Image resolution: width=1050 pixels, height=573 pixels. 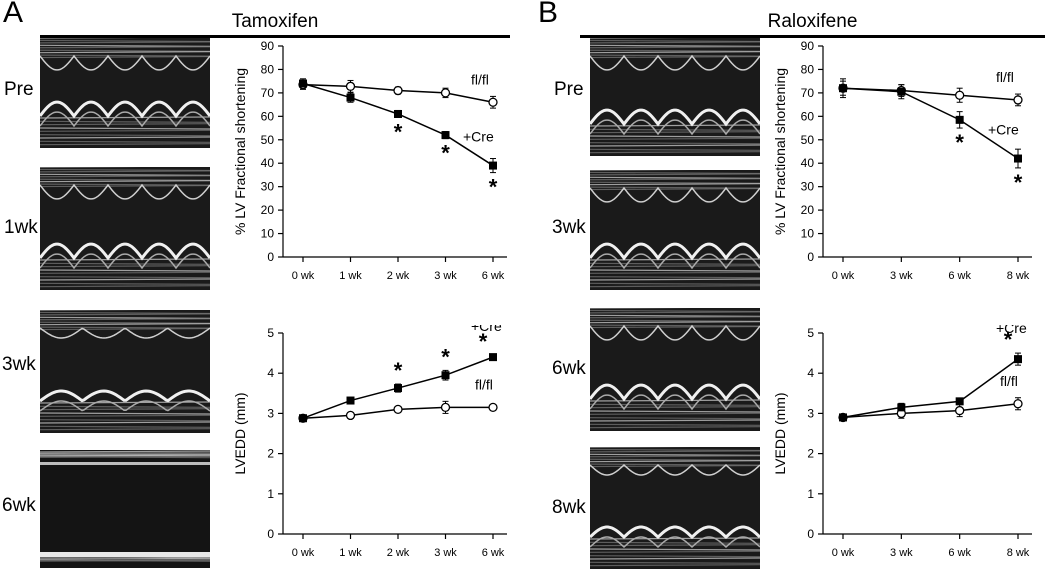 What do you see at coordinates (19, 505) in the screenshot?
I see `echo-label-a-3: 6wk` at bounding box center [19, 505].